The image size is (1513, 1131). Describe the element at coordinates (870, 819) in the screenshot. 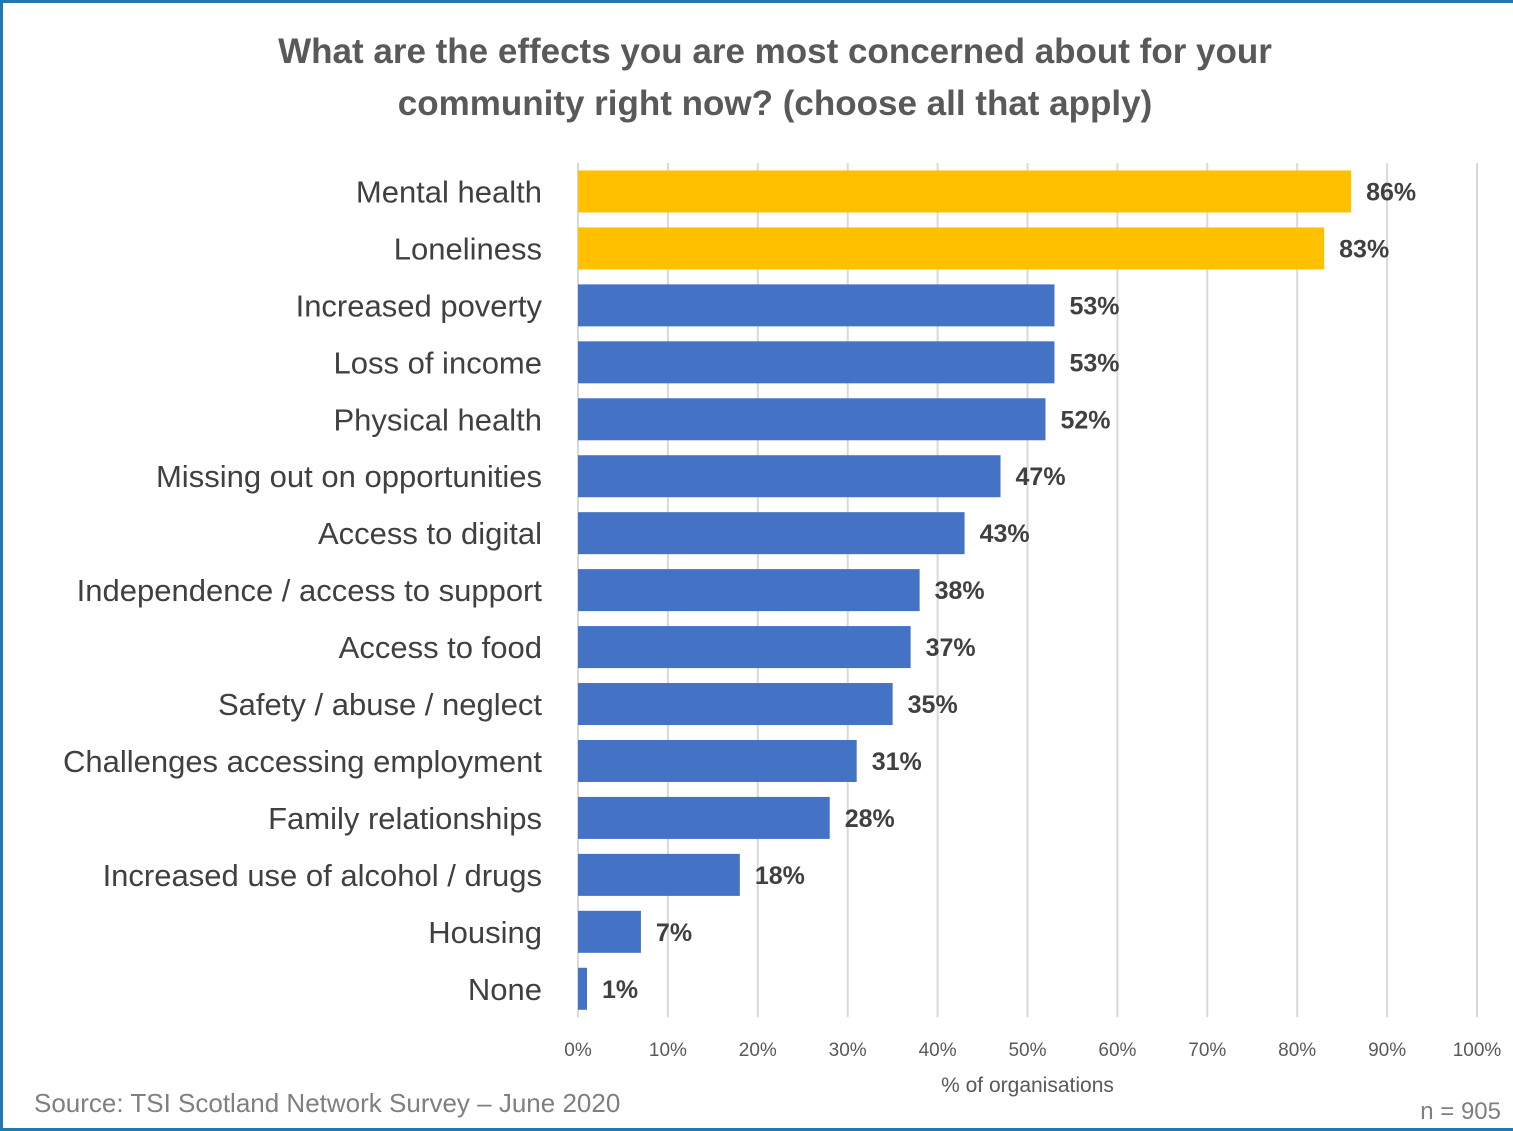

I see `data-label: 28%` at that location.